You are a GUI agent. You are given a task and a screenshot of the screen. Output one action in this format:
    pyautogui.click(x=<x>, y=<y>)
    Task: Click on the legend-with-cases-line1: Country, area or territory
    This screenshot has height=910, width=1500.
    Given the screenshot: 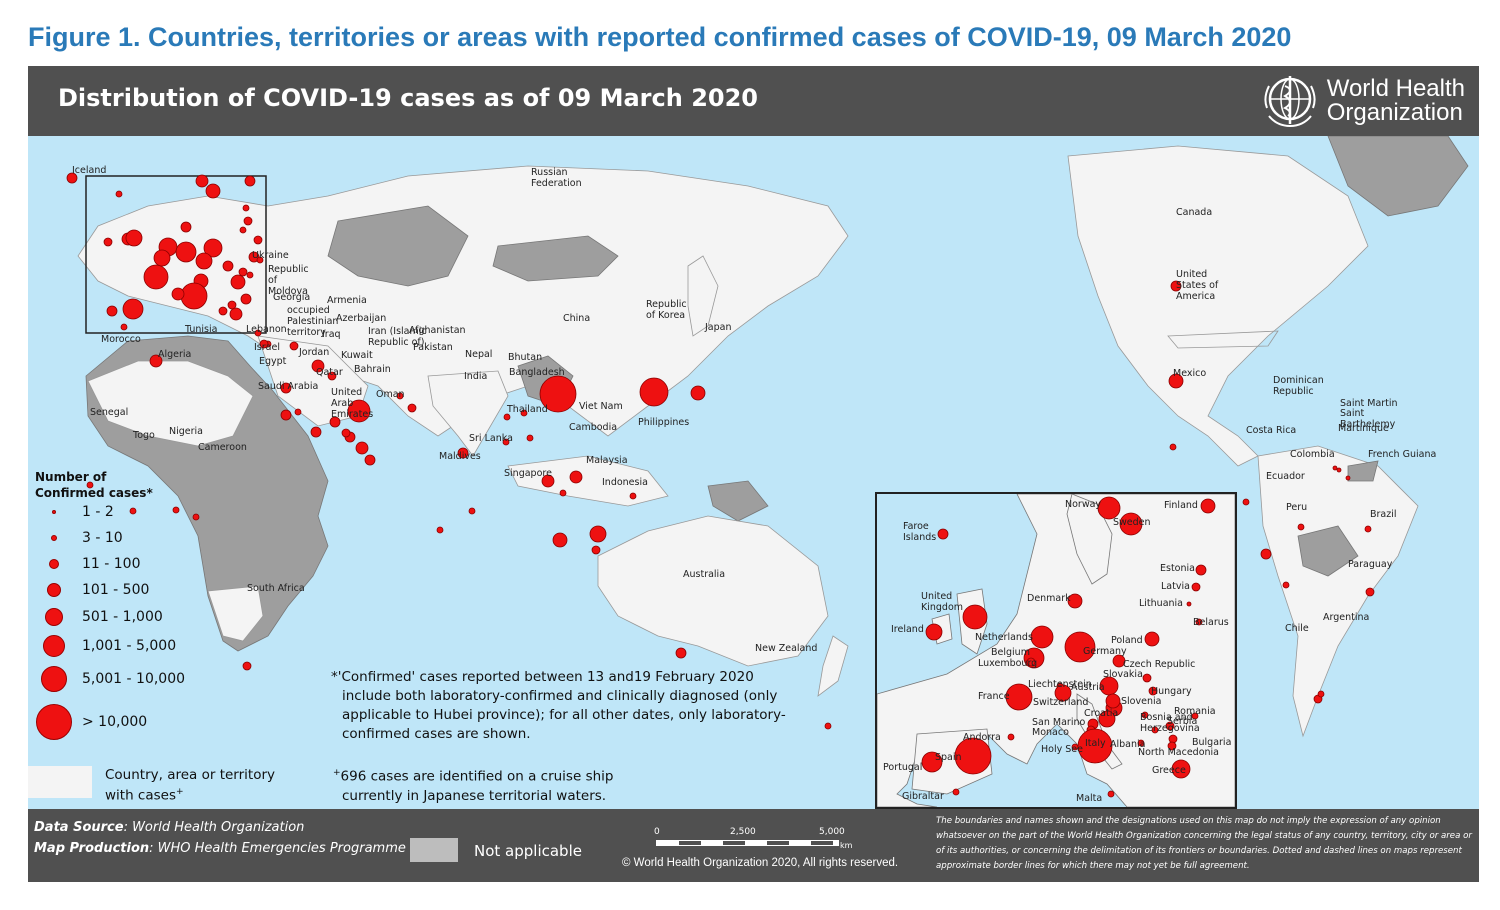 What is the action you would take?
    pyautogui.click(x=190, y=775)
    